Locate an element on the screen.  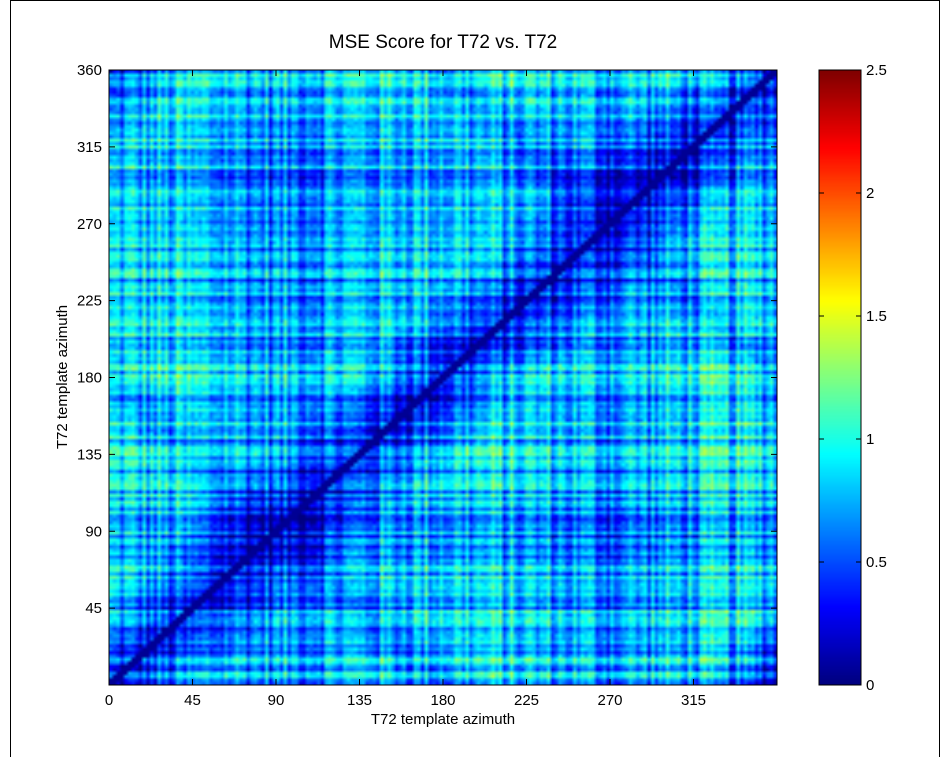
colorbar-tick-label: 1.5 is located at coordinates (876, 316).